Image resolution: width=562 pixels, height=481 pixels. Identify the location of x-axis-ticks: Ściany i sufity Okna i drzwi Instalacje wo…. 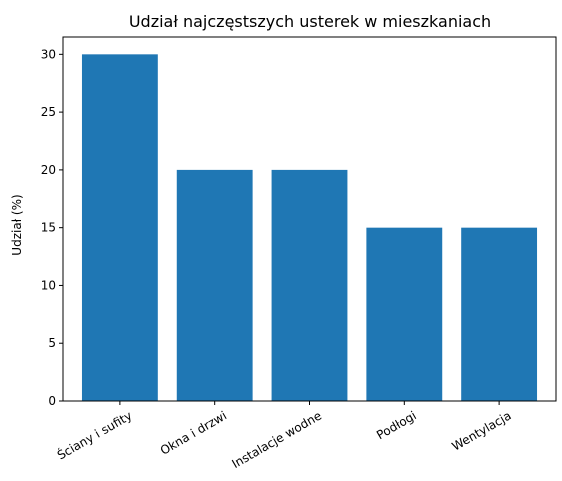
(284, 436).